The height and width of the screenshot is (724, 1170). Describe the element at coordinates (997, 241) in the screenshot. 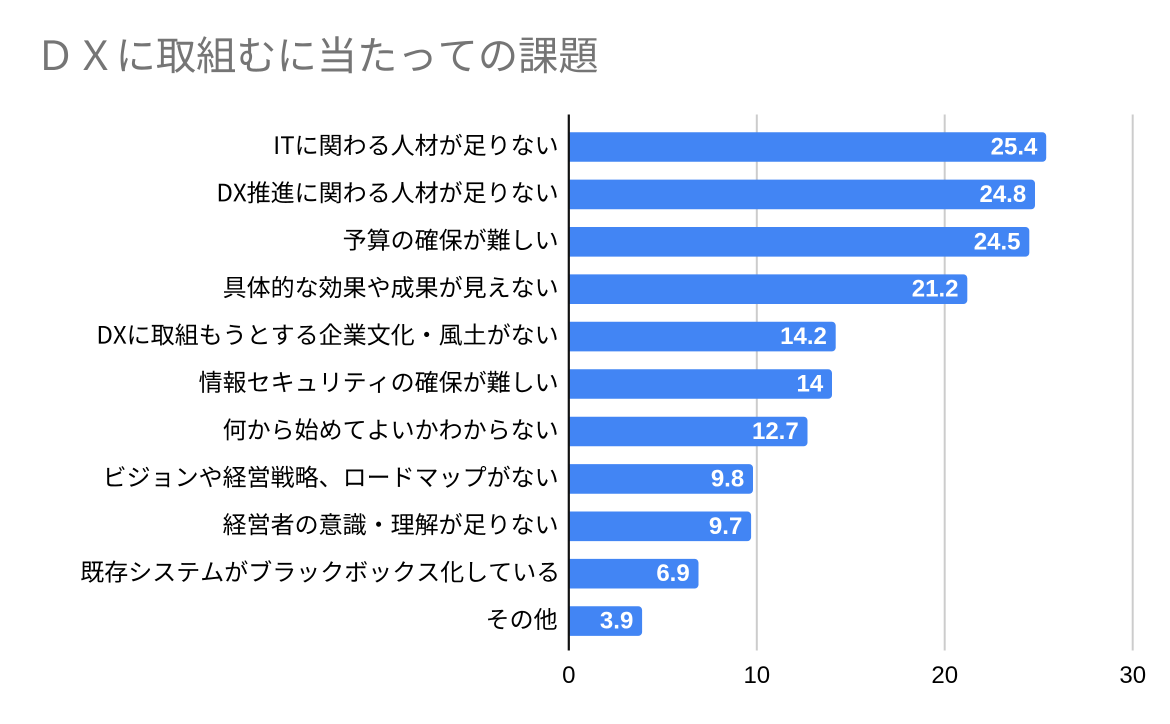

I see `svg-text: 24.5` at that location.